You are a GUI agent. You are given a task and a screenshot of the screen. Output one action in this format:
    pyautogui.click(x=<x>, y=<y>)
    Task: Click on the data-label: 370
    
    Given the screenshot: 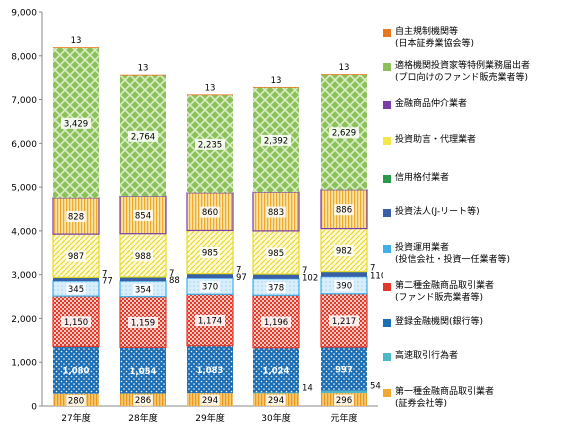 What is the action you would take?
    pyautogui.click(x=210, y=288)
    